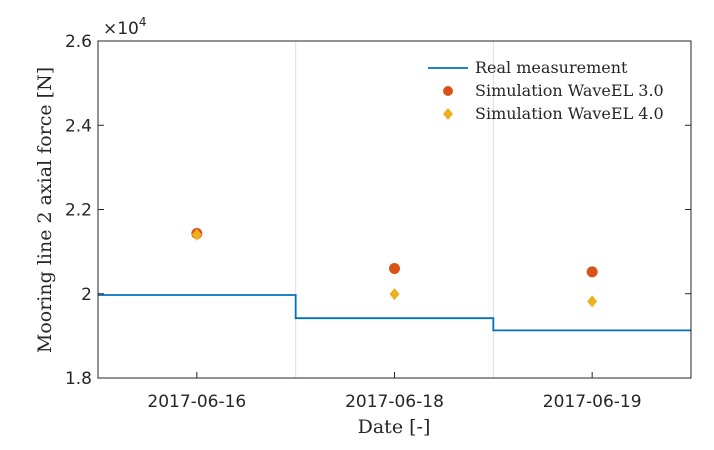 The height and width of the screenshot is (450, 714). I want to click on y-tick-label: 1.8, so click(78, 379).